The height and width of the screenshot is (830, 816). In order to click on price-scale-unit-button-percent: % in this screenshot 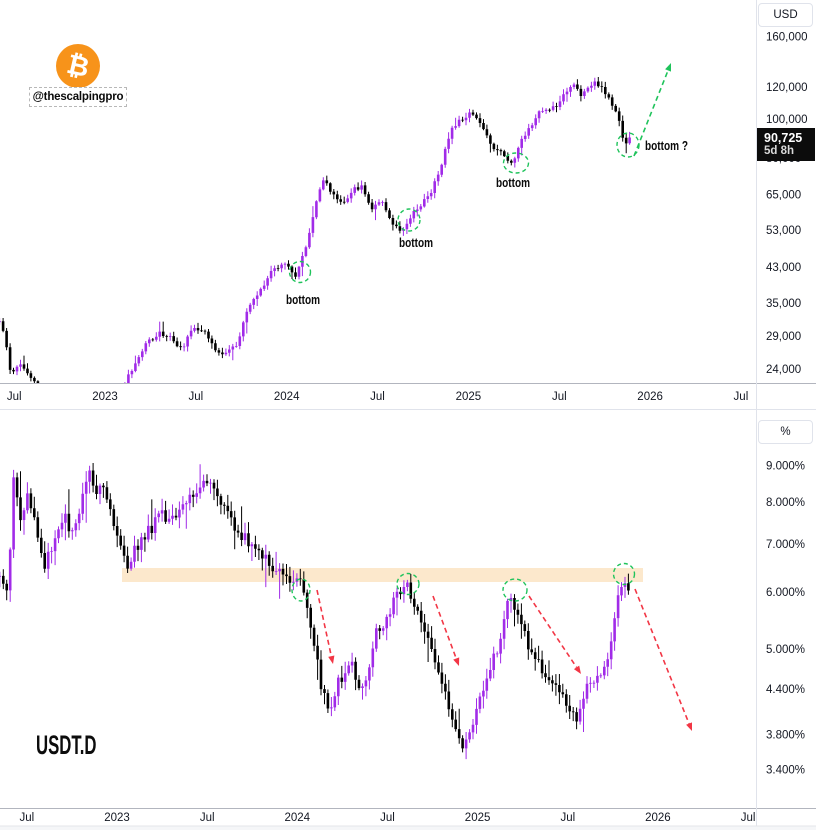, I will do `click(785, 432)`.